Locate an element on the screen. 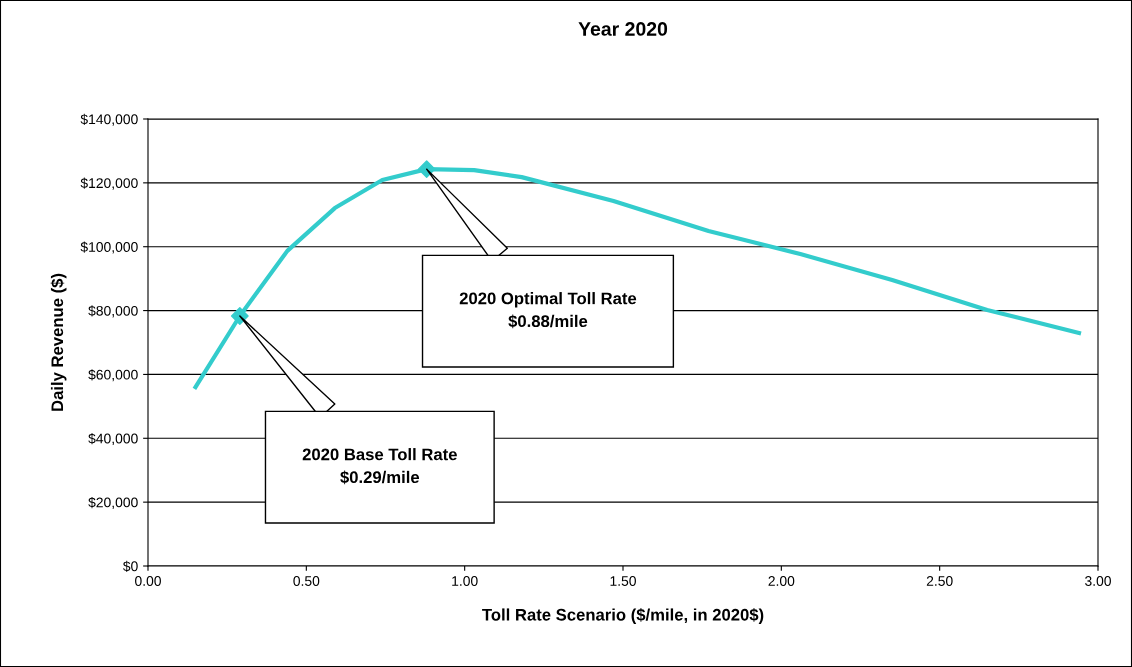 This screenshot has height=667, width=1132. chart-title: Year 2020 is located at coordinates (623, 29).